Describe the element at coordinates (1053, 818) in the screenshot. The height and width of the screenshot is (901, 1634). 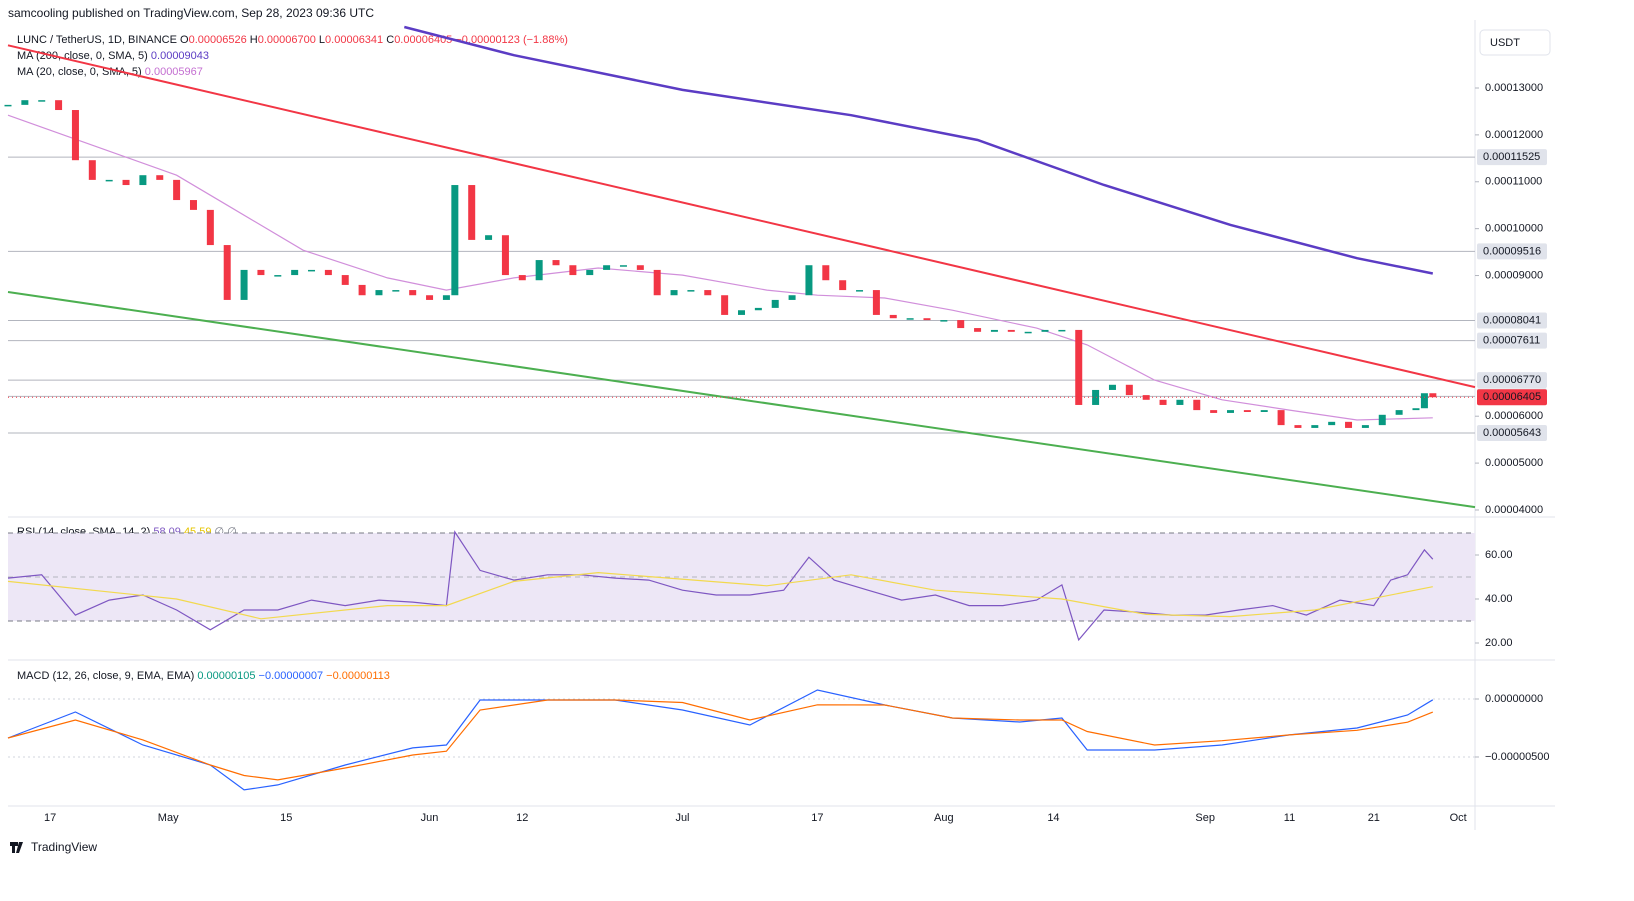
I see `x-tick-label: 14` at that location.